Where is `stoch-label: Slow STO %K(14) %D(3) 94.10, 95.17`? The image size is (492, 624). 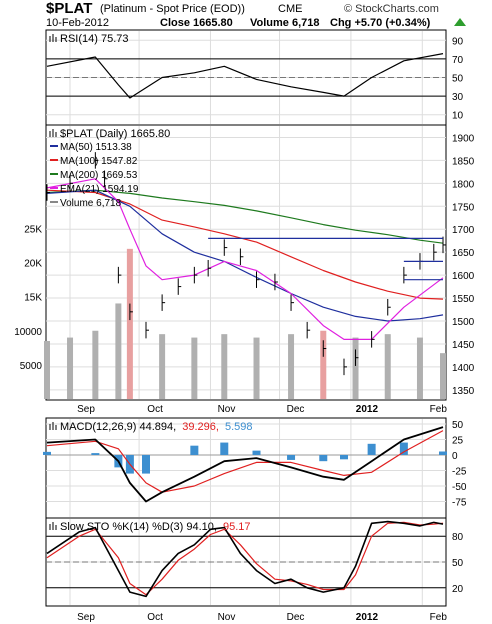 stoch-label: Slow STO %K(14) %D(3) 94.10, 95.17 is located at coordinates (150, 527).